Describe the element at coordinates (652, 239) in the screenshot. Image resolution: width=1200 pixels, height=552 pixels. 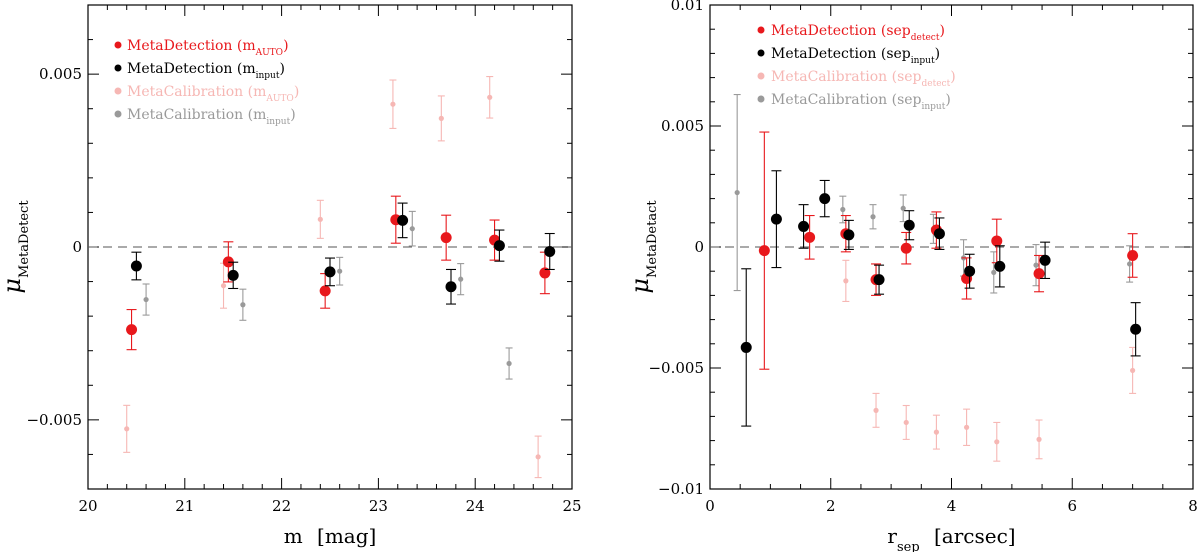
I see `y-axis-label-sub: MetaDetact` at that location.